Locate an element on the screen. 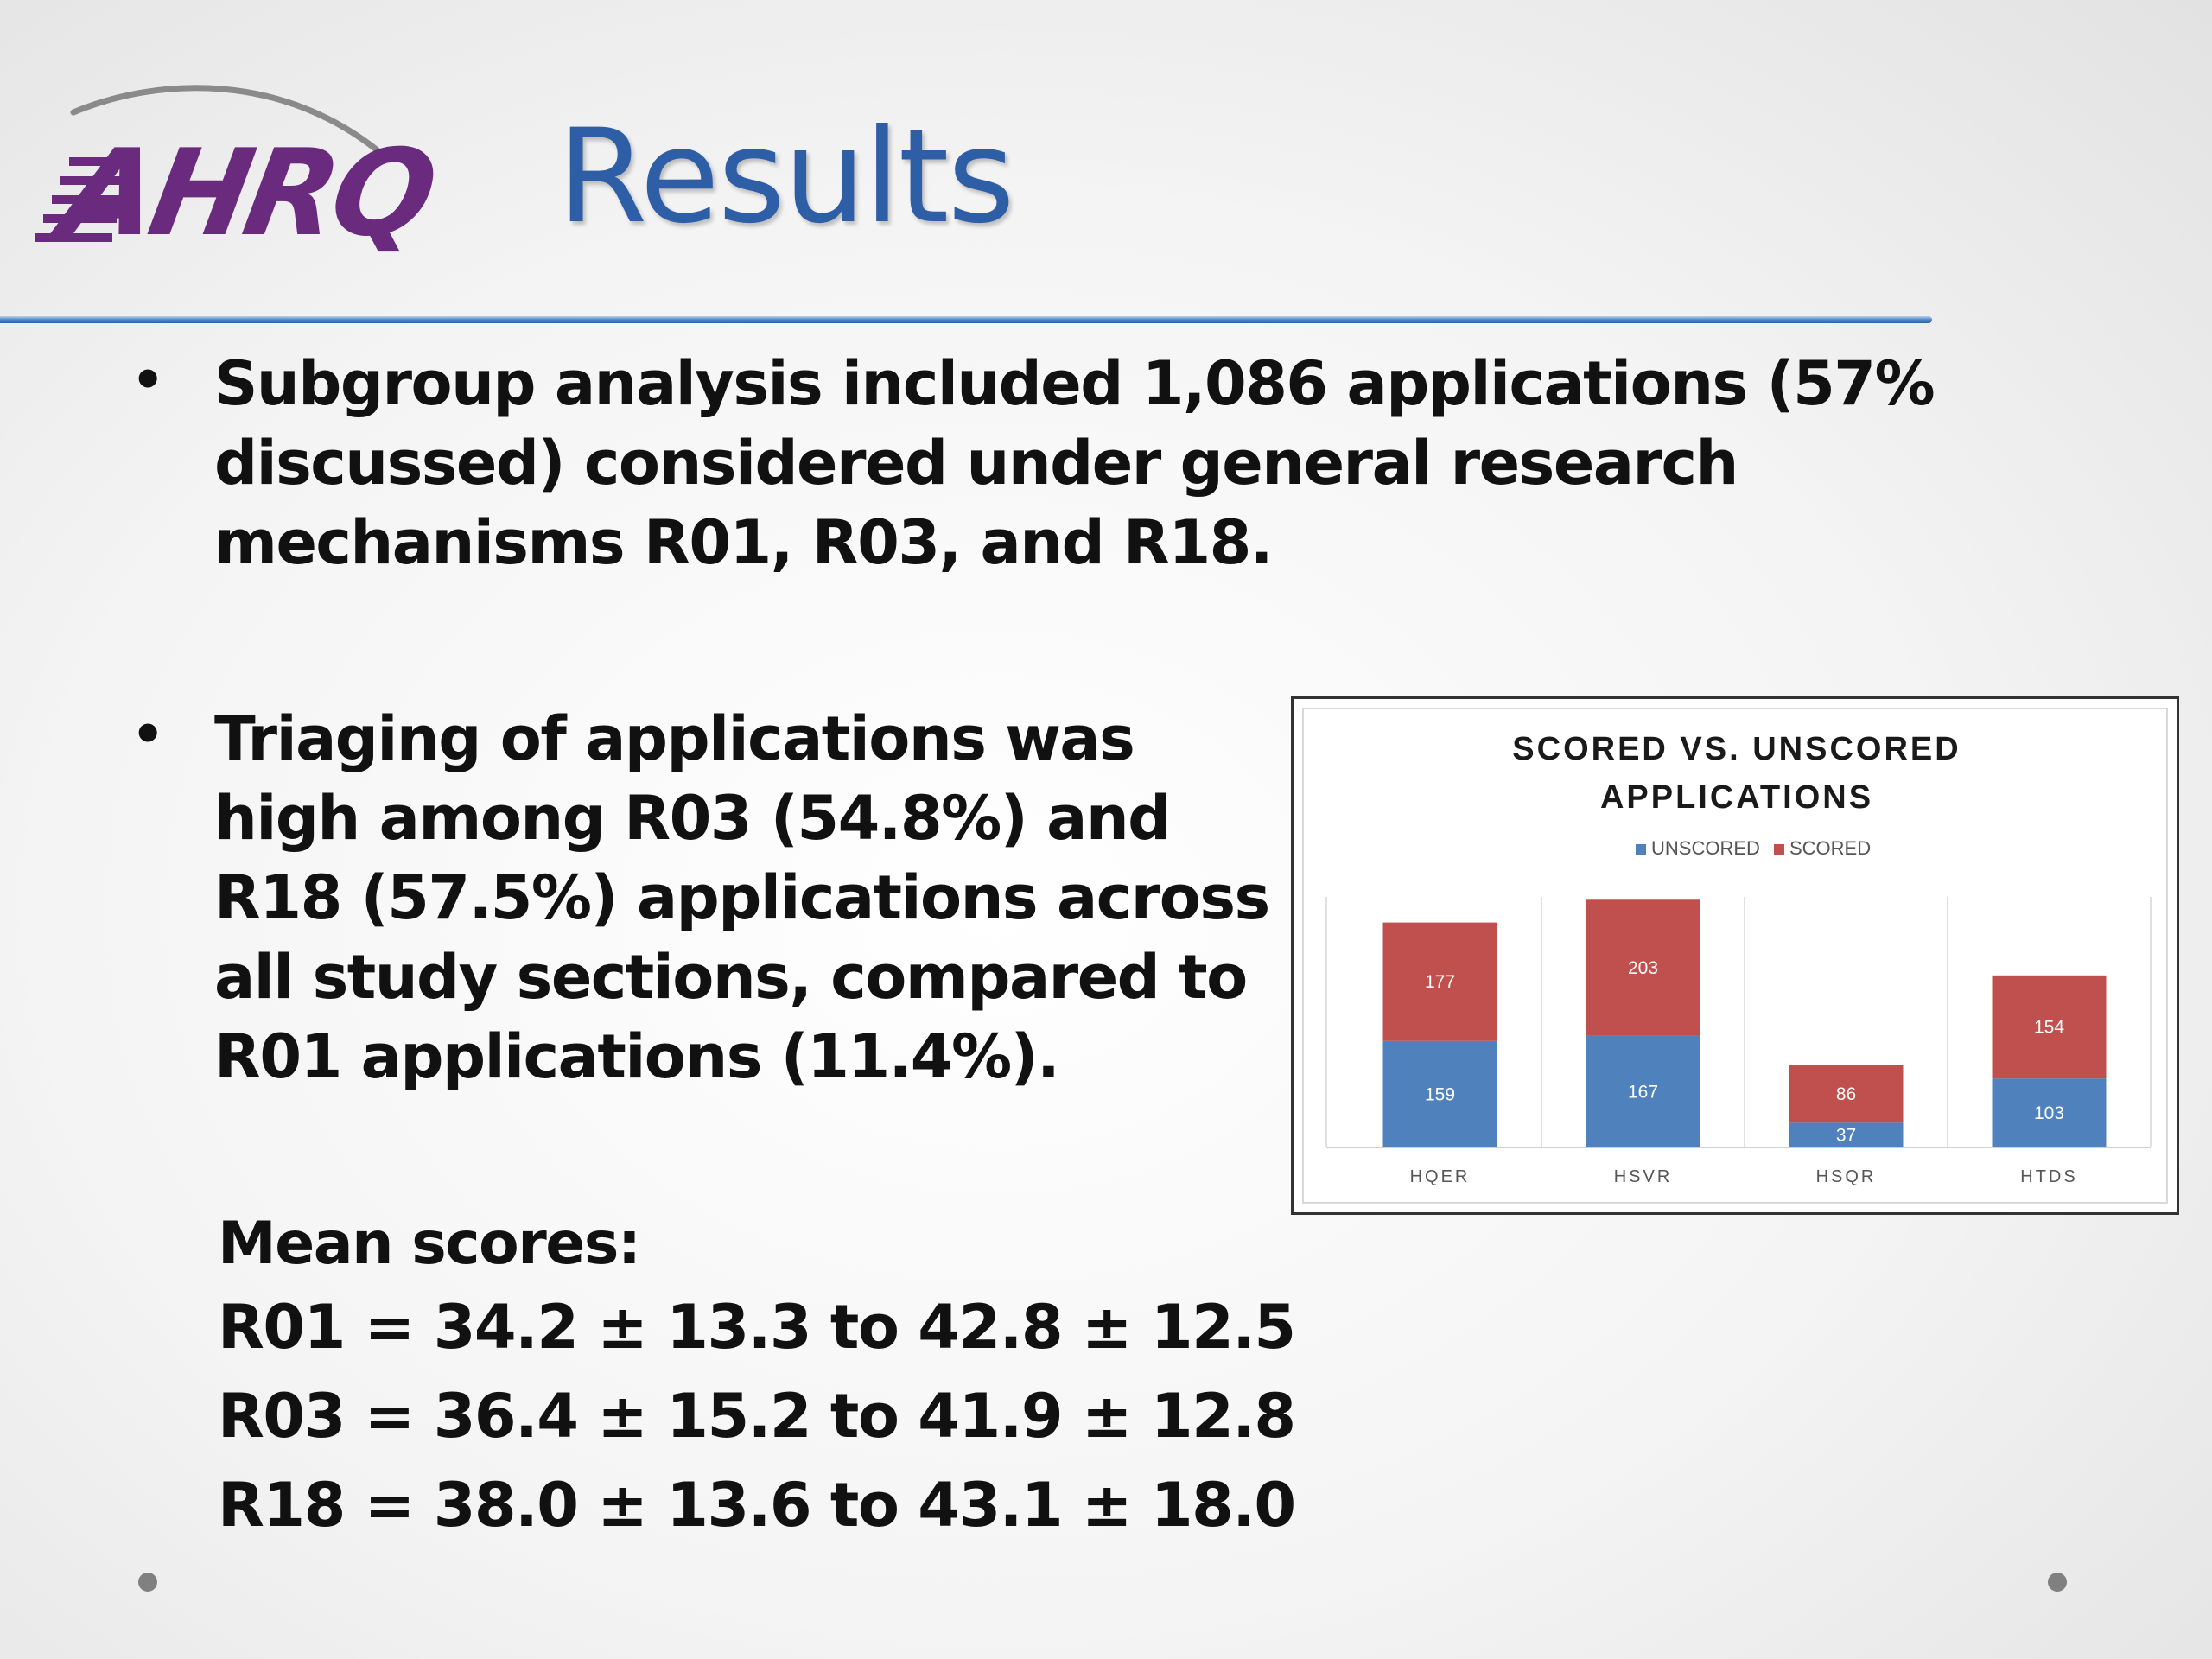 Image resolution: width=2212 pixels, height=1659 pixels. bar-htds-unscored is located at coordinates (2049, 1112).